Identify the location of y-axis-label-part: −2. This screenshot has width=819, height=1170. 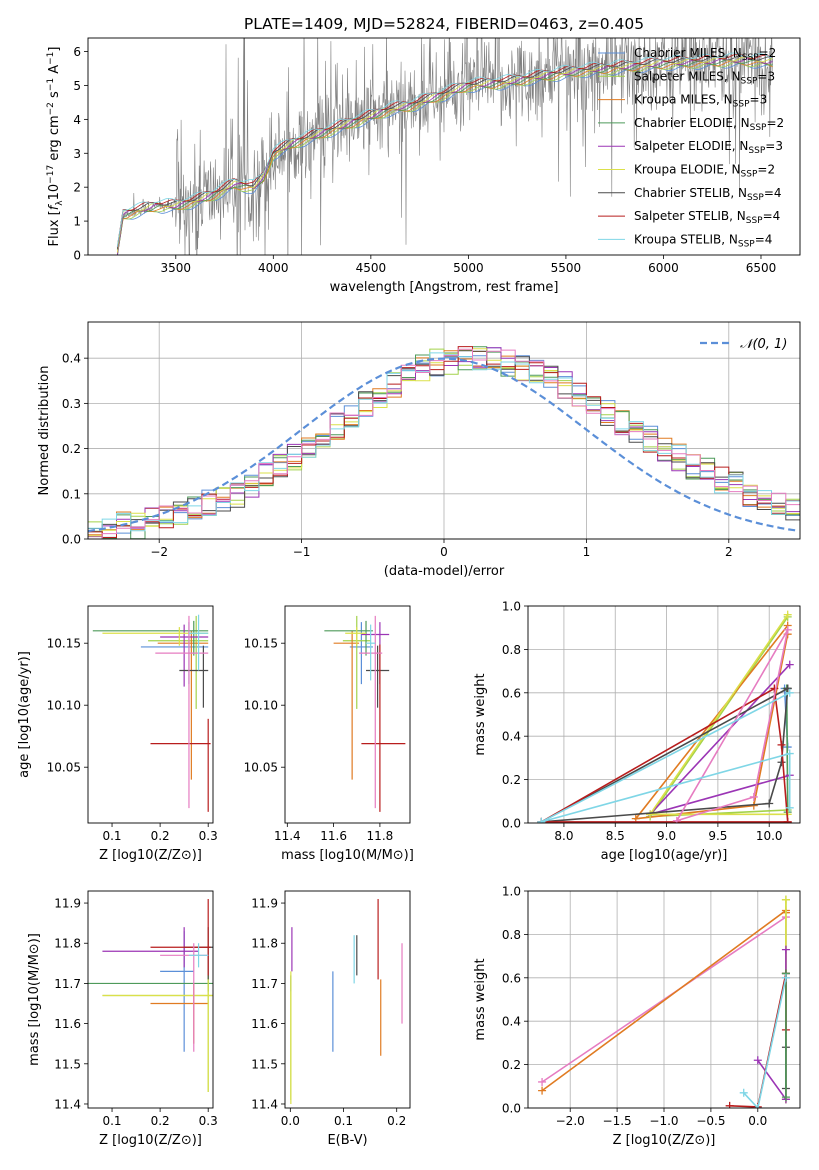
(51, 108).